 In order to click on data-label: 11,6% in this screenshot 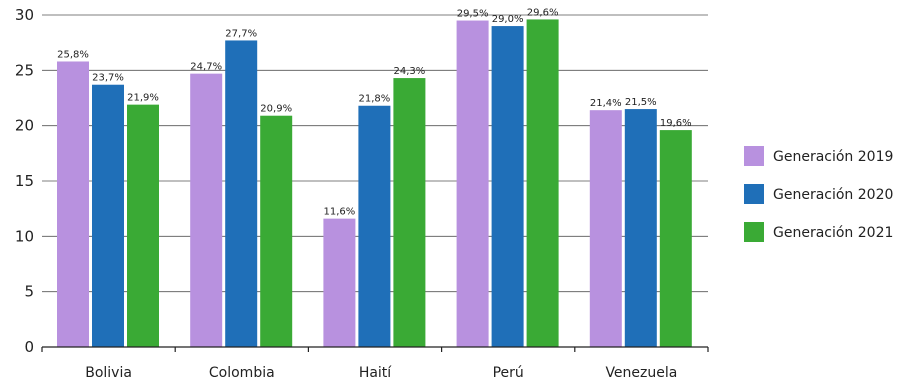, I will do `click(340, 212)`.